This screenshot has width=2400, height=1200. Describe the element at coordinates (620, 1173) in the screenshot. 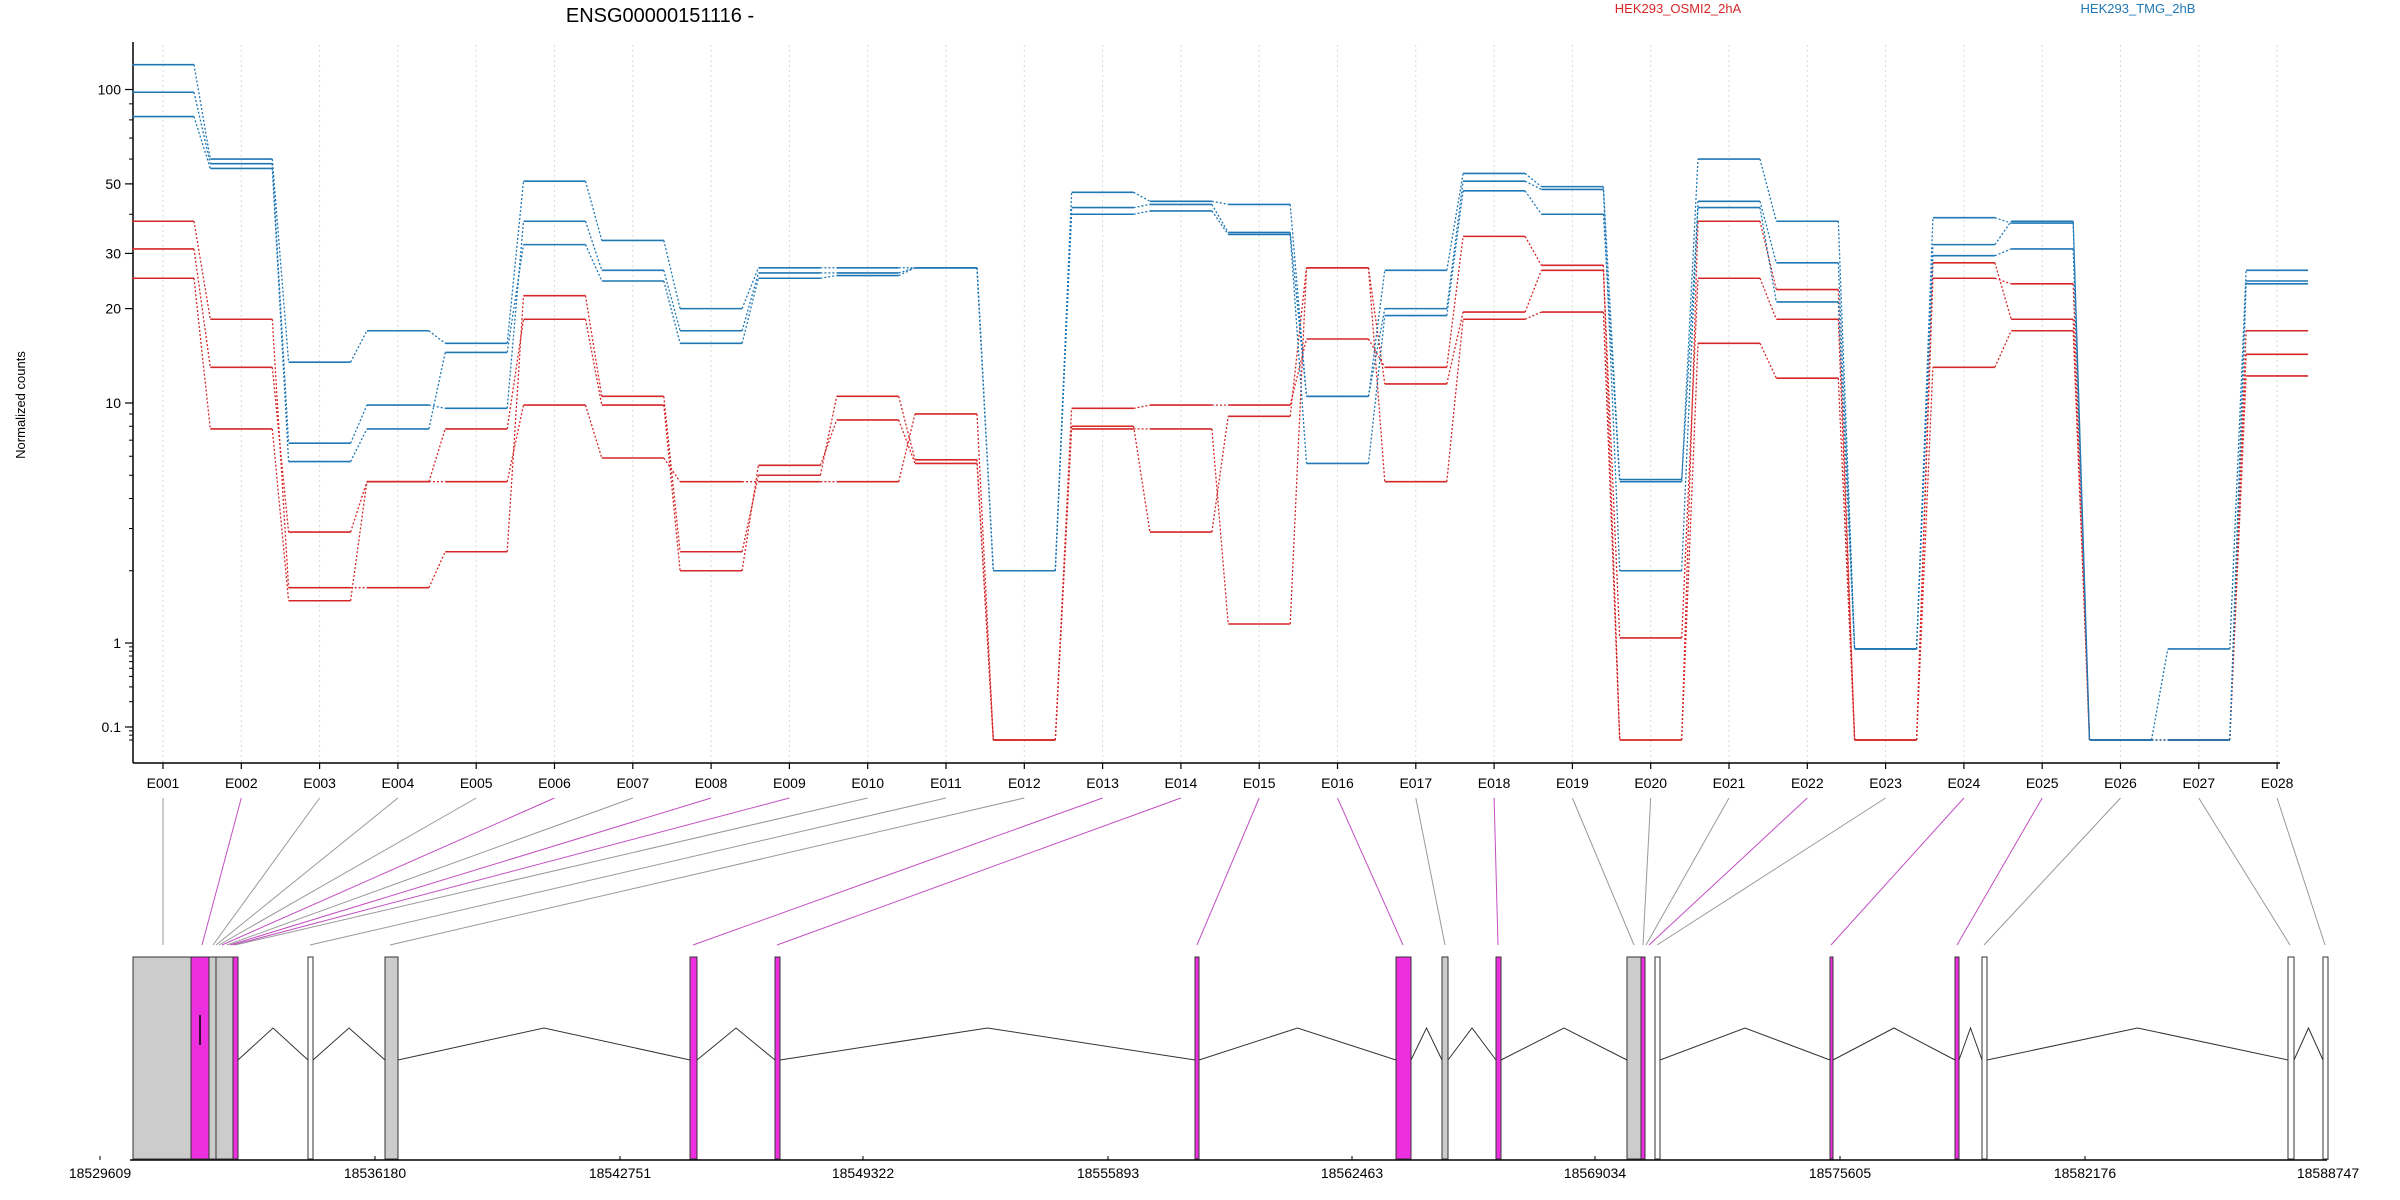

I see `genomic-tick-label: 18542751` at that location.